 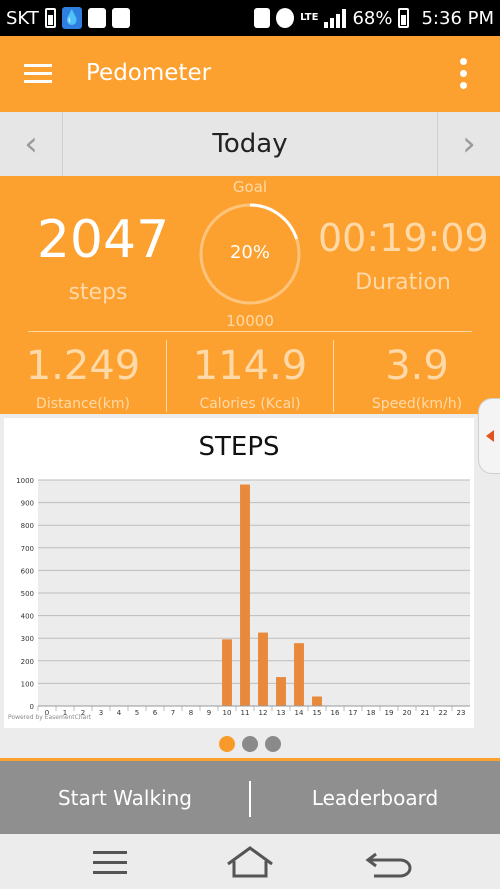 What do you see at coordinates (27, 526) in the screenshot?
I see `y-tick-label: 800` at bounding box center [27, 526].